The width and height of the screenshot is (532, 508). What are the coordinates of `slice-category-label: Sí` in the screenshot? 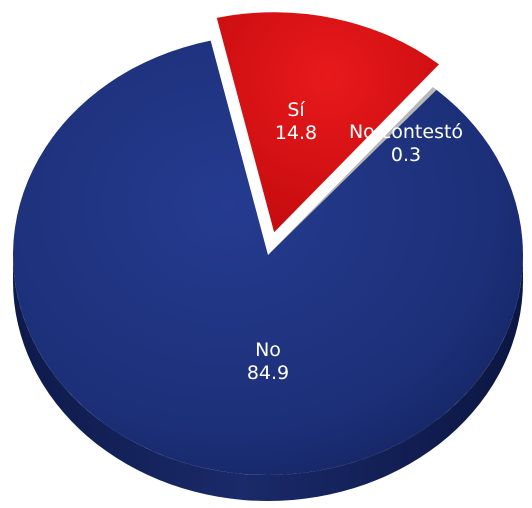 It's located at (296, 110).